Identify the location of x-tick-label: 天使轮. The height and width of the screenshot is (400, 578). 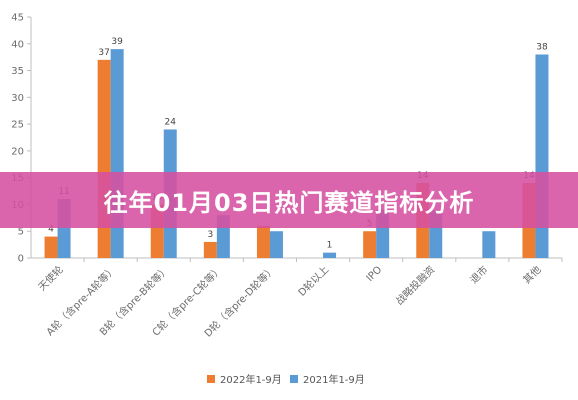
(50, 278).